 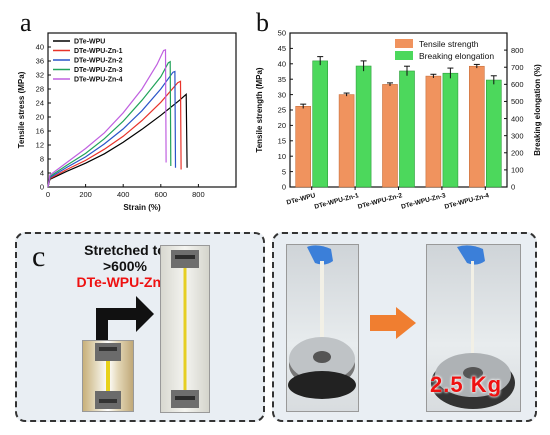 What do you see at coordinates (161, 194) in the screenshot?
I see `x-tick-label: 600` at bounding box center [161, 194].